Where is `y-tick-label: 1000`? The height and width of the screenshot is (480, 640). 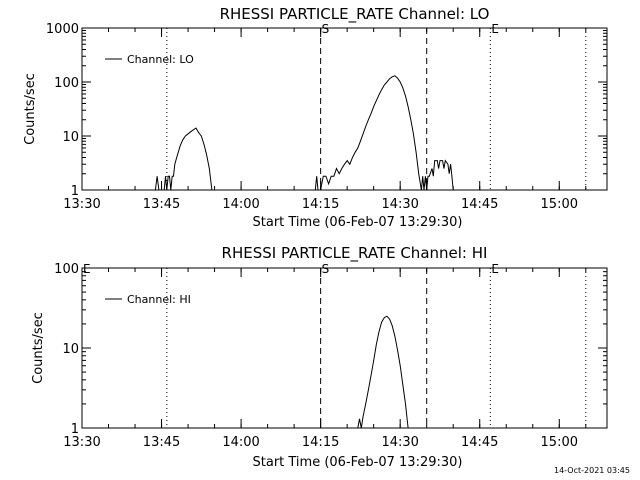 y-tick-label: 1000 is located at coordinates (62, 29).